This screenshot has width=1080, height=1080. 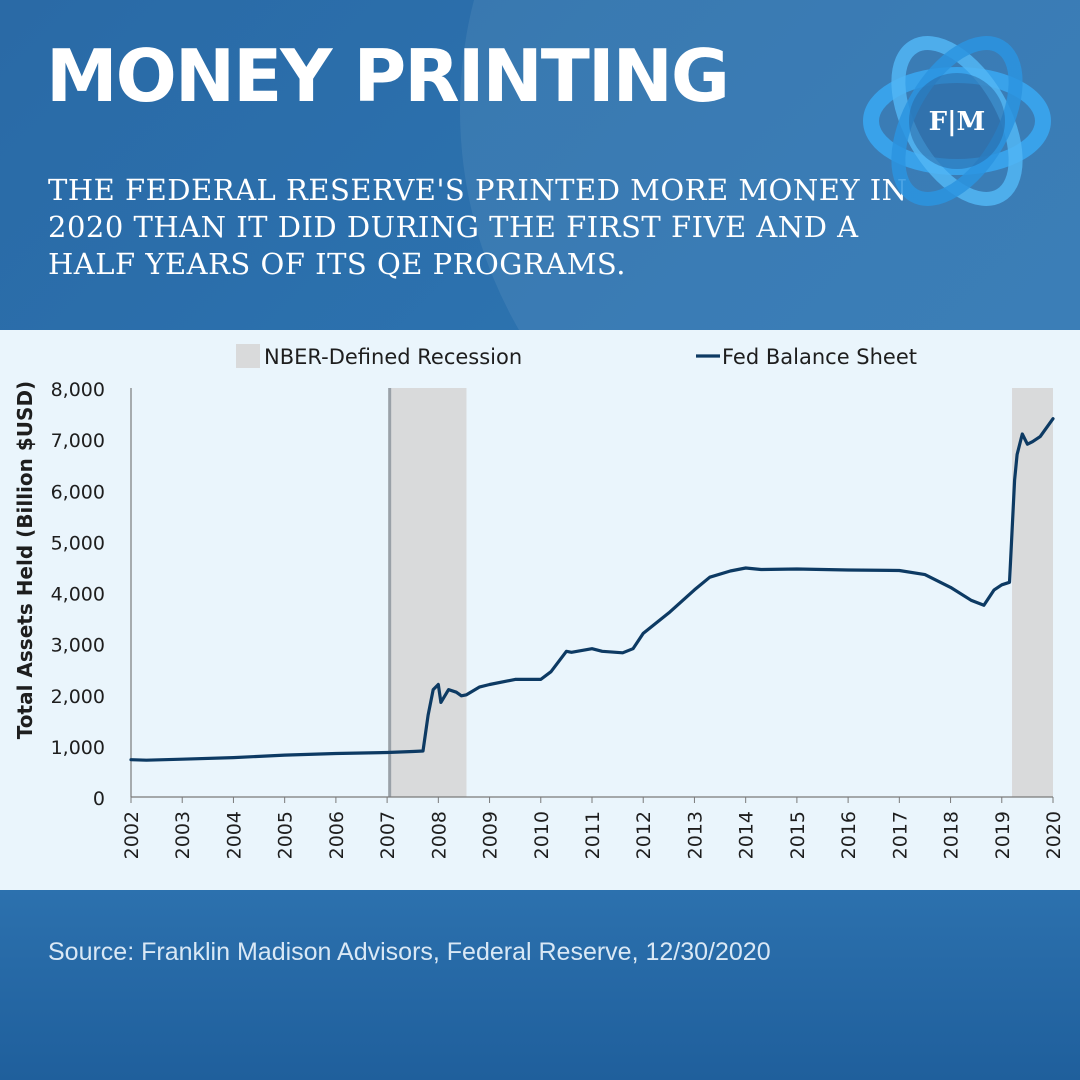 What do you see at coordinates (78, 543) in the screenshot?
I see `y-tick-label: 5,000` at bounding box center [78, 543].